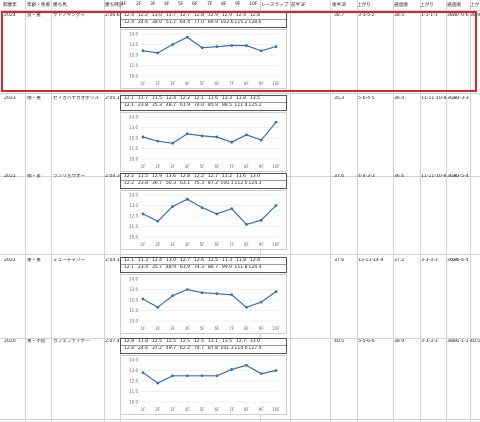 This screenshot has width=480, height=422. Describe the element at coordinates (213, 183) in the screenshot. I see `cumulative-time: 87.2` at that location.